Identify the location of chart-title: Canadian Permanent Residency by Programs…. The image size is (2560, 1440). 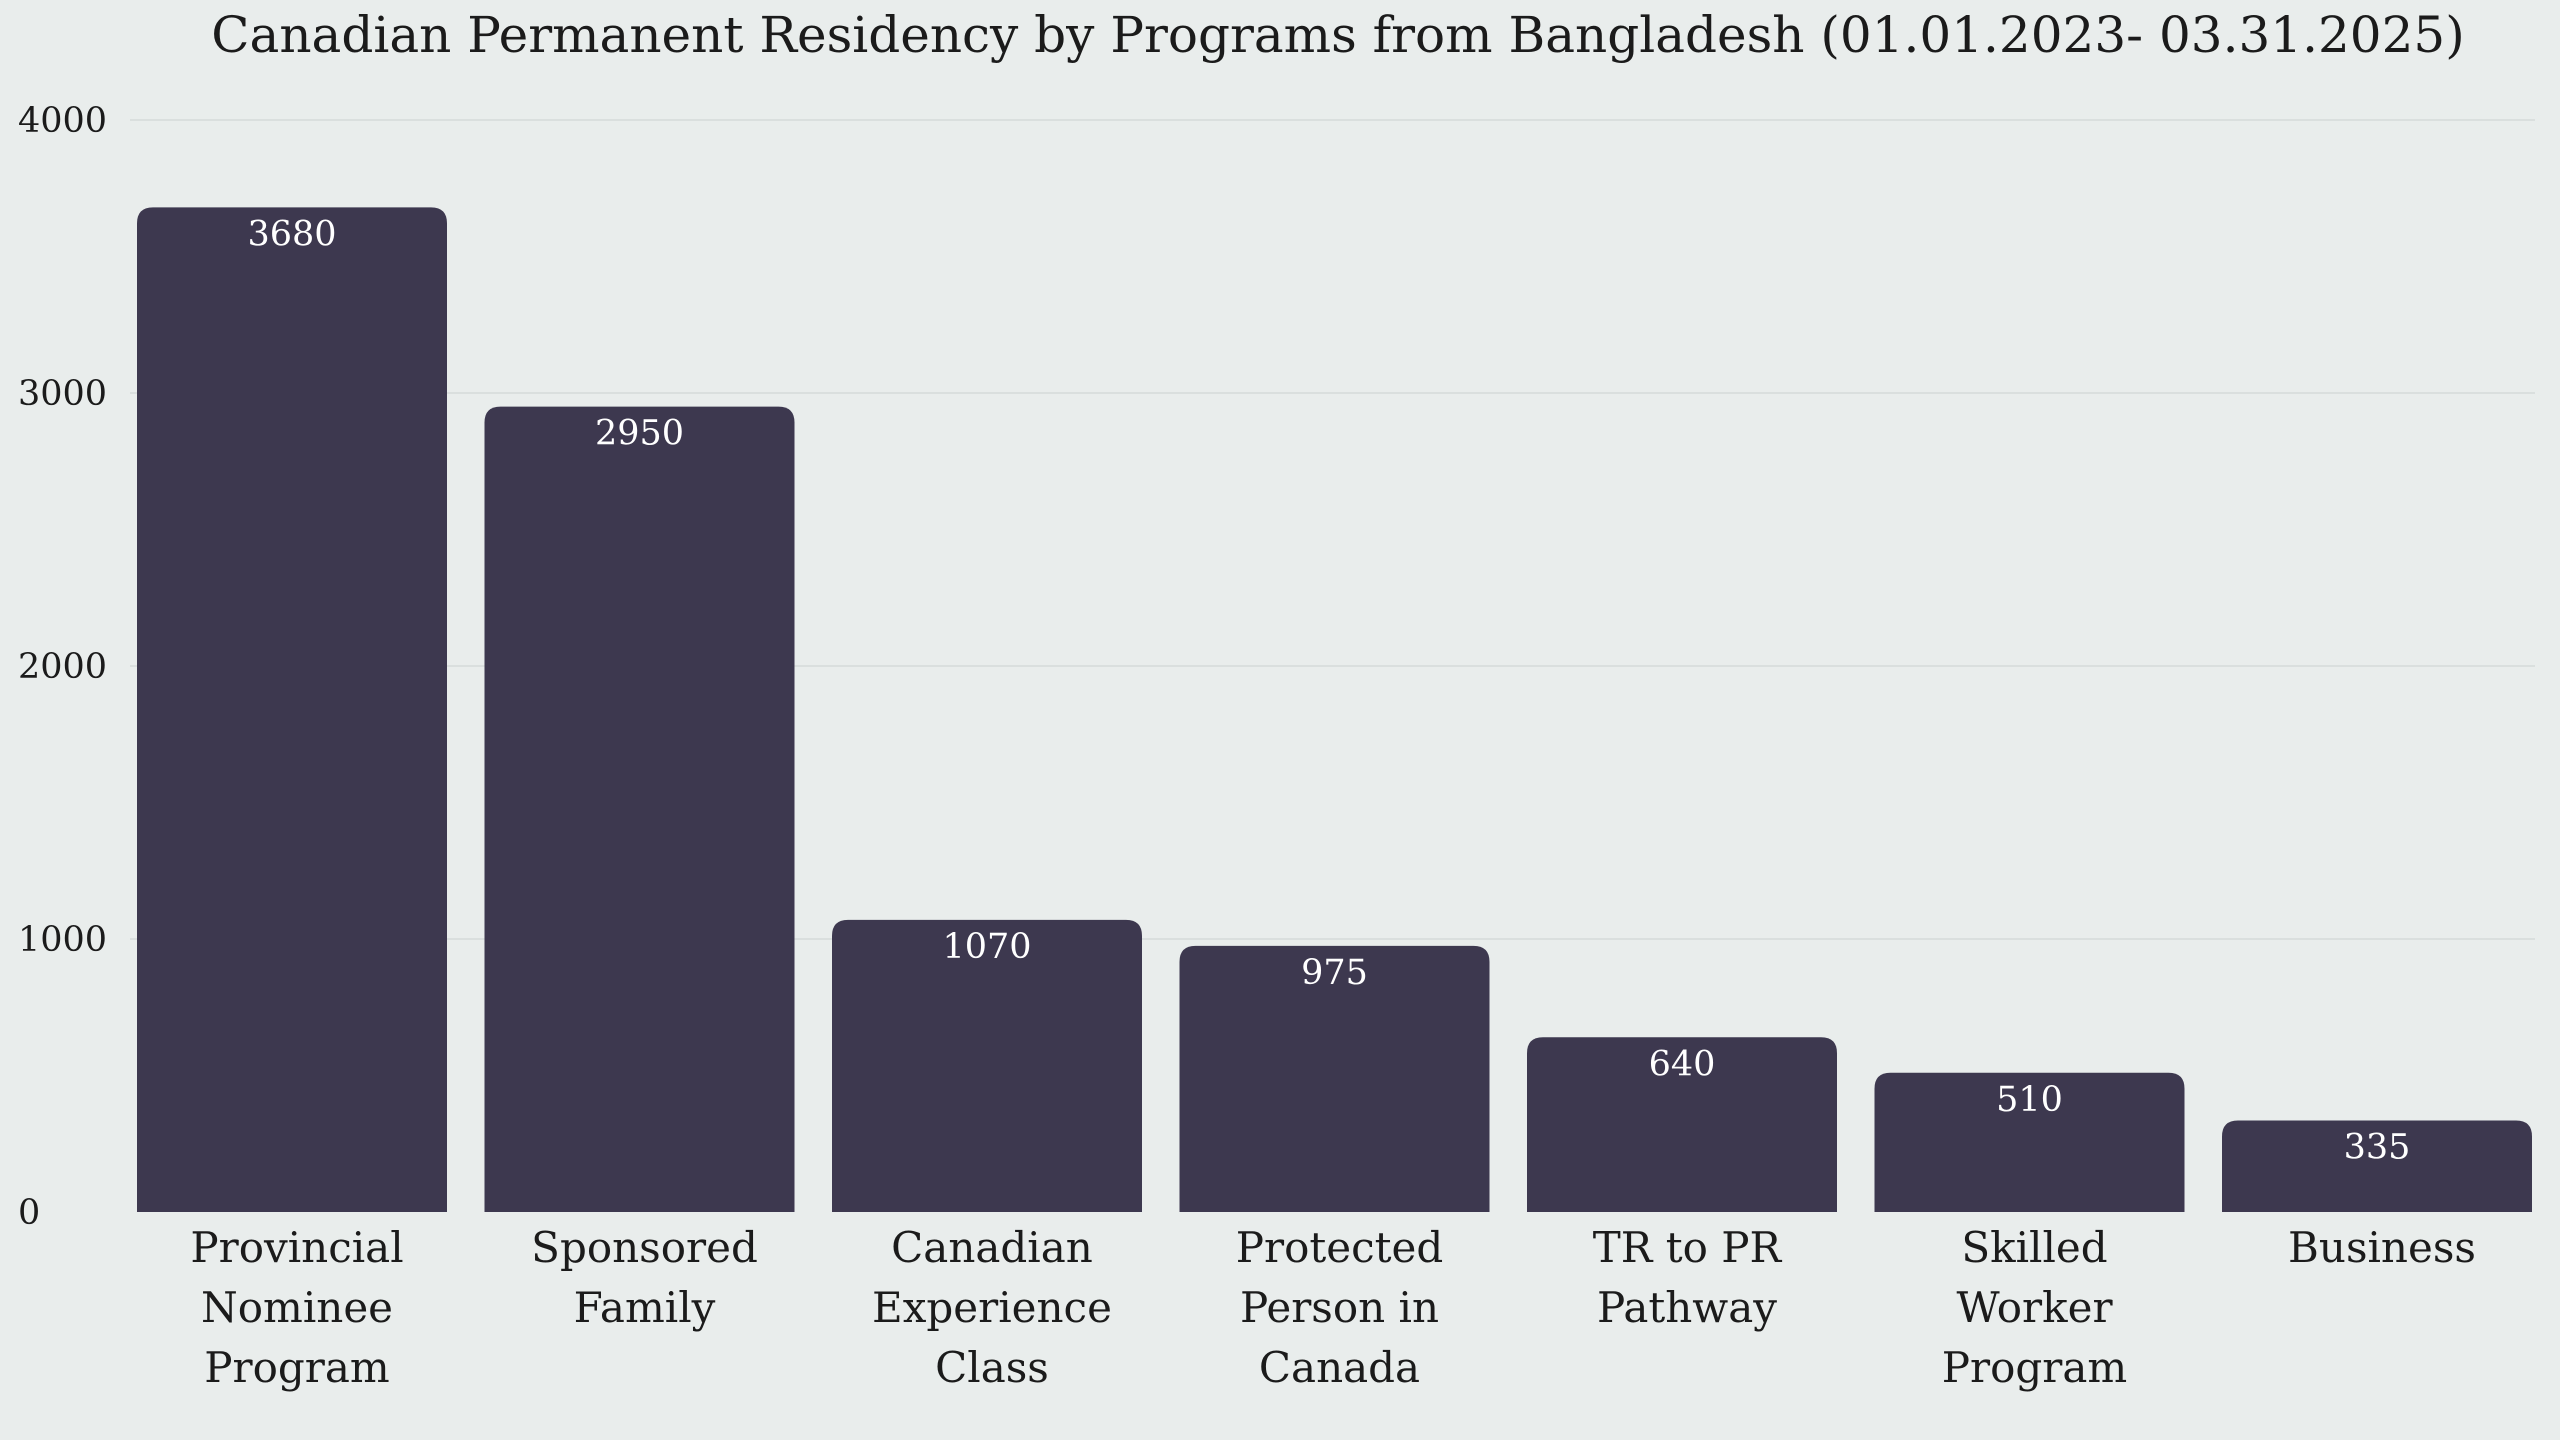
(1337, 35).